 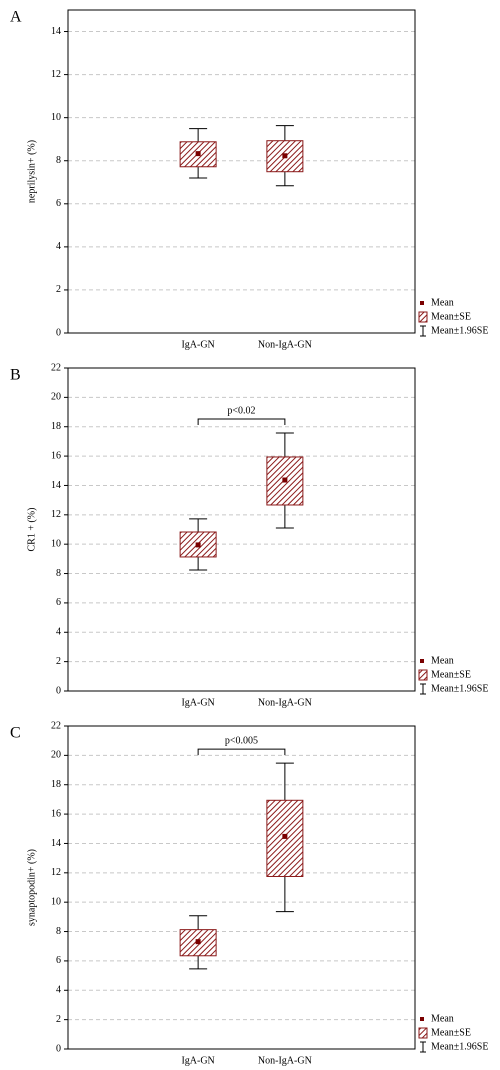 I want to click on y-axis-label: synaptopodin+ (%), so click(x=31, y=887).